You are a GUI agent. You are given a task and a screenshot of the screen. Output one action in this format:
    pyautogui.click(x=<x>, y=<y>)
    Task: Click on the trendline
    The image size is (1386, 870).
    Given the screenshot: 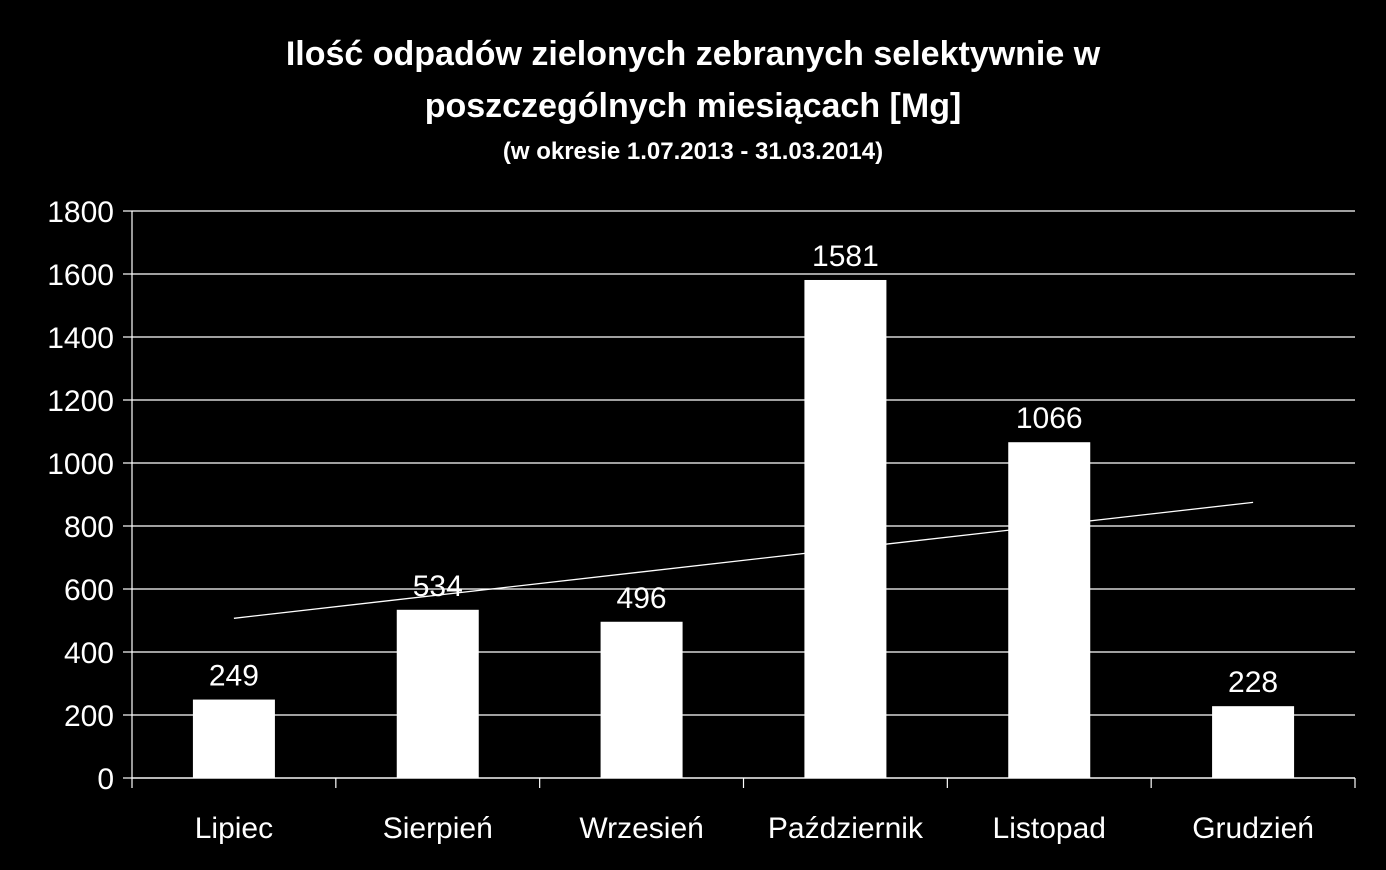 What is the action you would take?
    pyautogui.click(x=743, y=560)
    